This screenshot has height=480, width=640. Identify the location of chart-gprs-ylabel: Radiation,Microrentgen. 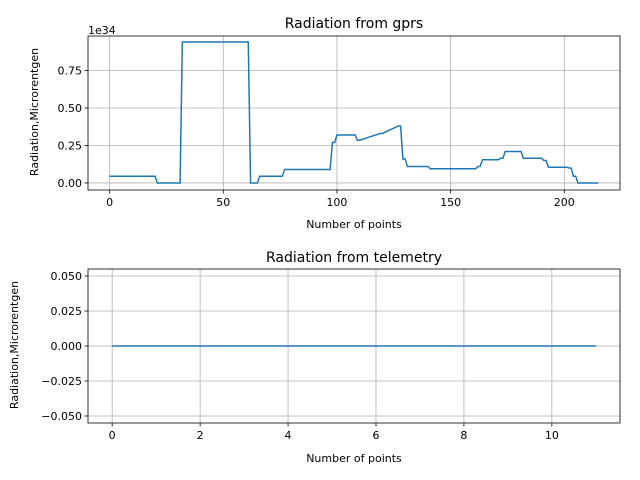
(34, 112).